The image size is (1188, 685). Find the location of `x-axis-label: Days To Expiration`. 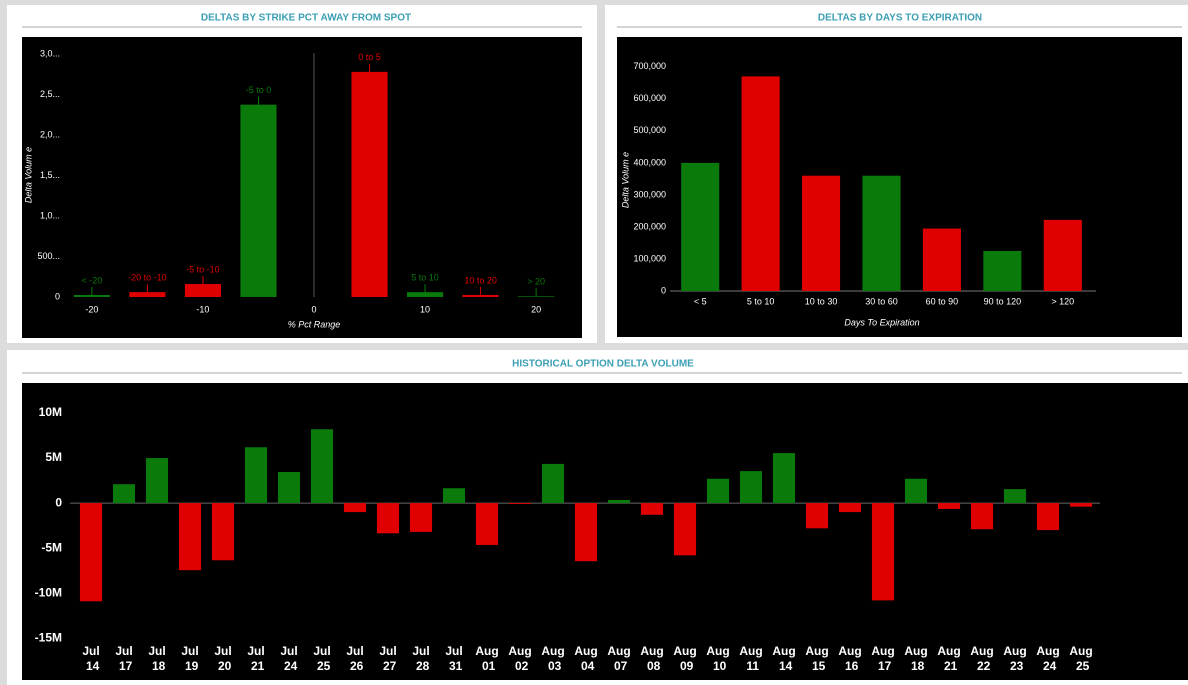

x-axis-label: Days To Expiration is located at coordinates (881, 322).